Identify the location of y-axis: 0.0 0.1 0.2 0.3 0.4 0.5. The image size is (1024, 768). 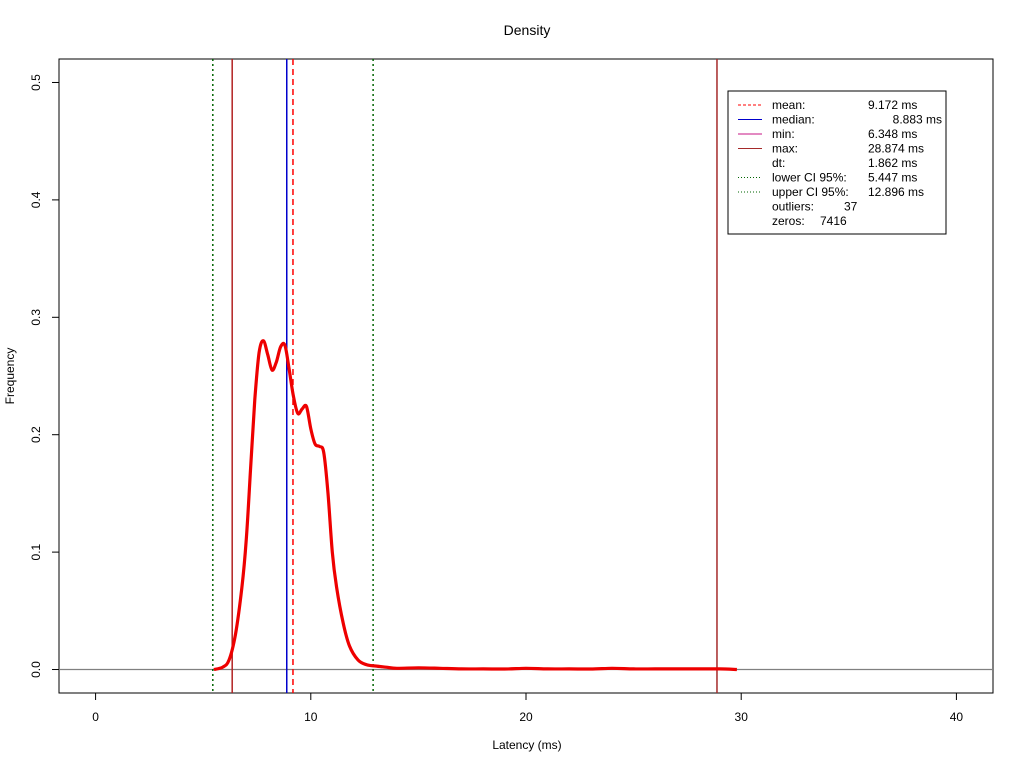
(44, 376).